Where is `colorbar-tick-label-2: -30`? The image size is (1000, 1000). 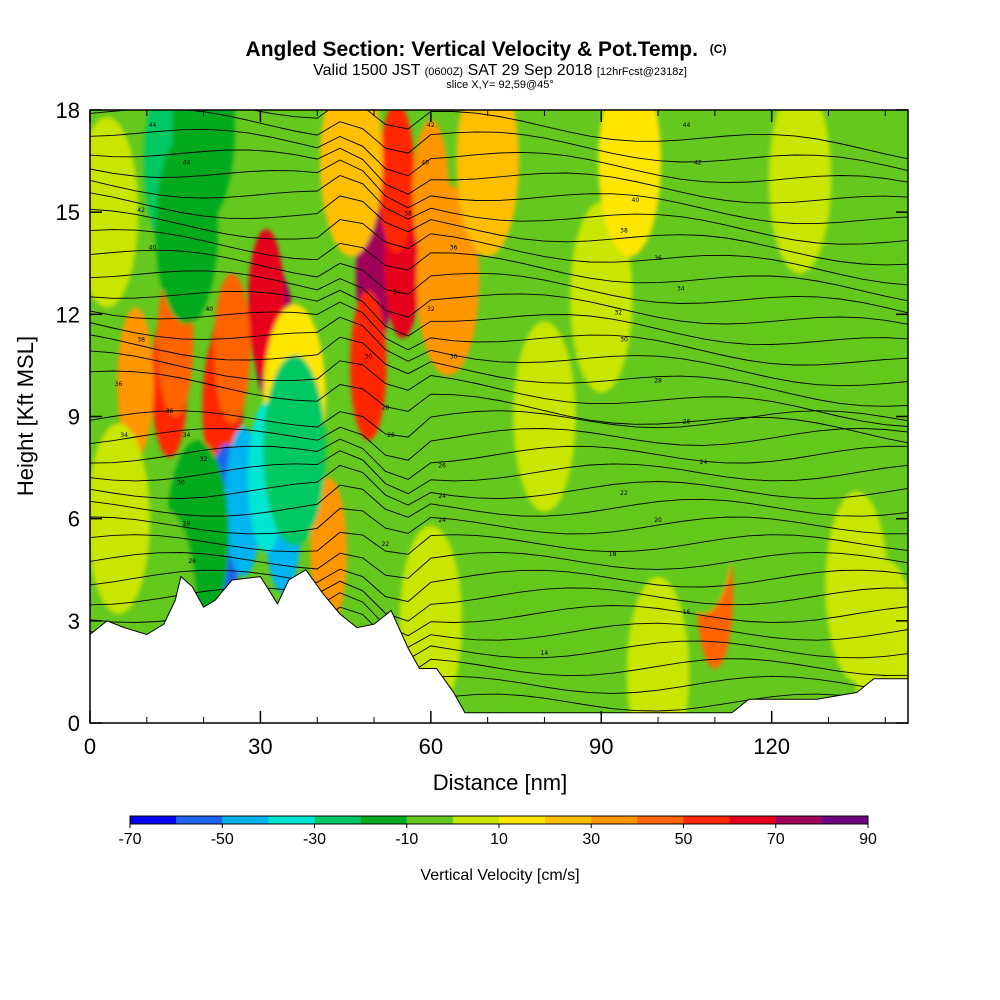 colorbar-tick-label-2: -30 is located at coordinates (314, 839).